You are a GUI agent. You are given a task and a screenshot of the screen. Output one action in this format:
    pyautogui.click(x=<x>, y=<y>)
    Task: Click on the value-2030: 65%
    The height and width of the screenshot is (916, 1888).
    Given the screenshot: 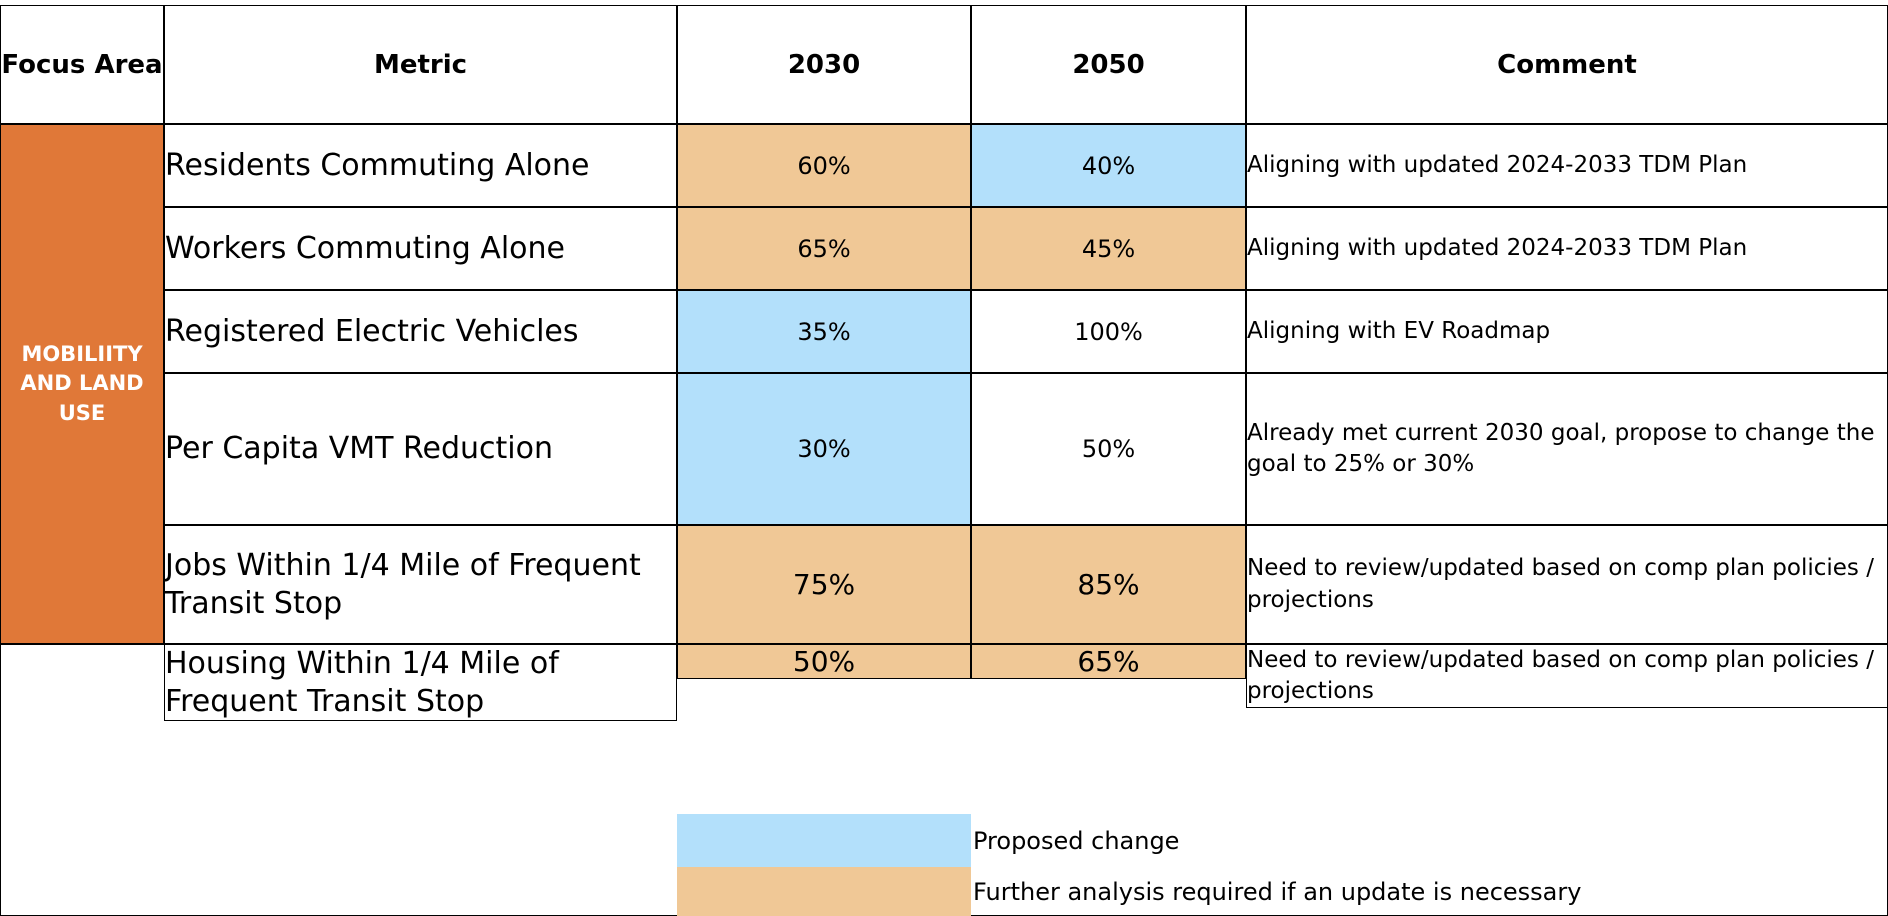 What is the action you would take?
    pyautogui.click(x=824, y=248)
    